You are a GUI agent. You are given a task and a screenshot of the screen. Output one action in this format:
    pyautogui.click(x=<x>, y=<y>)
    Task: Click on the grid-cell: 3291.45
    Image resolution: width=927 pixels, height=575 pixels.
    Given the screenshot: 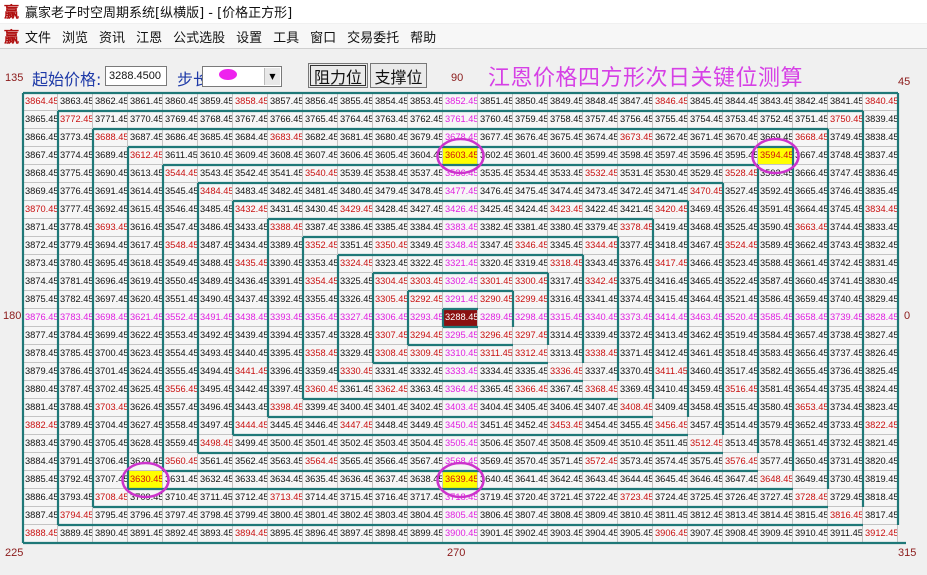 What is the action you would take?
    pyautogui.click(x=460, y=300)
    